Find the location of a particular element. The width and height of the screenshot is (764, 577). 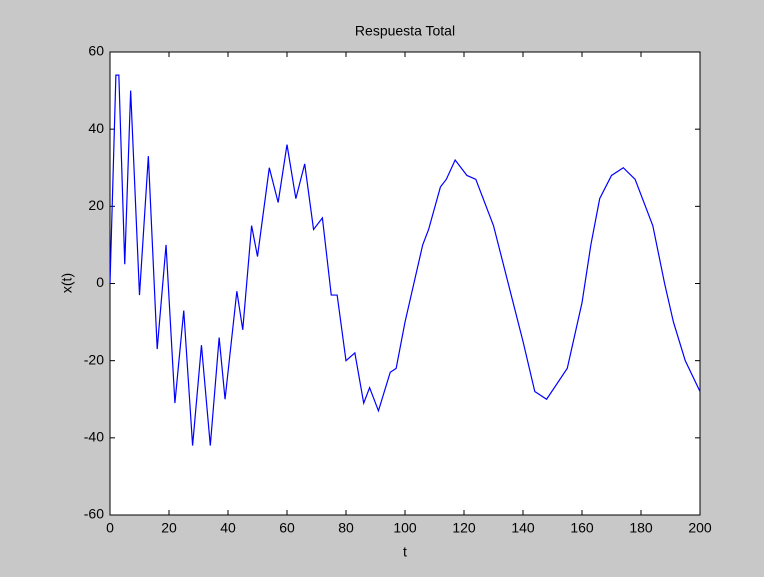

x-tick-label: 200 is located at coordinates (700, 528).